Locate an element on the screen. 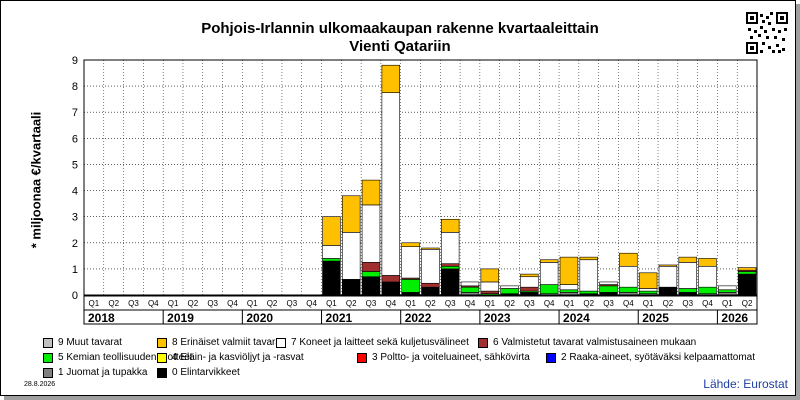  y-tick-label: 0 is located at coordinates (75, 296).